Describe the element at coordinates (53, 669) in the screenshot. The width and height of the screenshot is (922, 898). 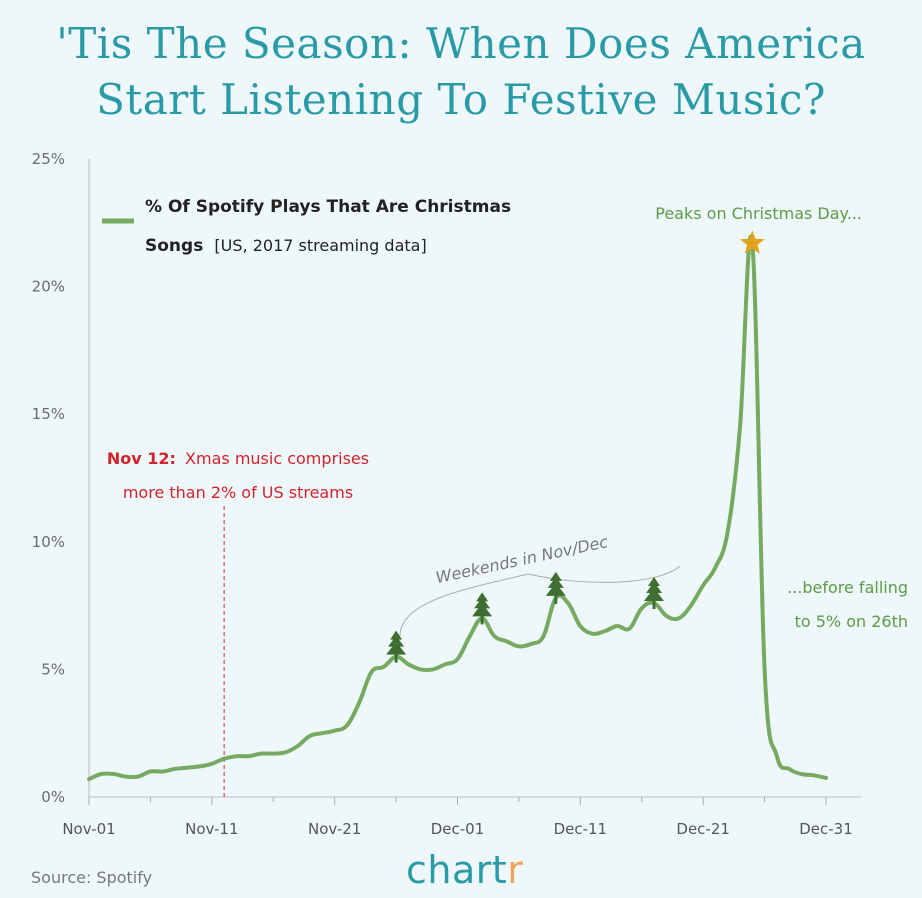
I see `y-tick-label: 5%` at that location.